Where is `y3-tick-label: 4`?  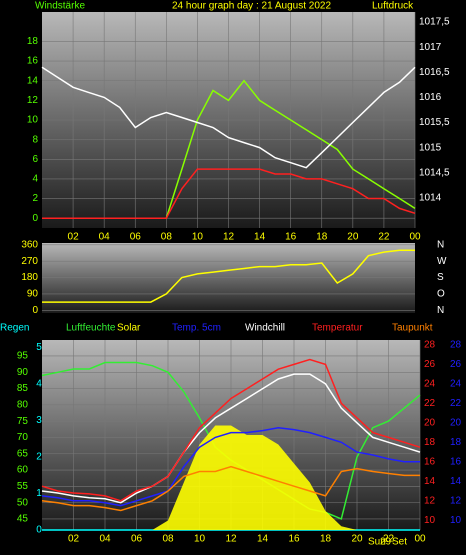 y3-tick-label: 4 is located at coordinates (39, 383).